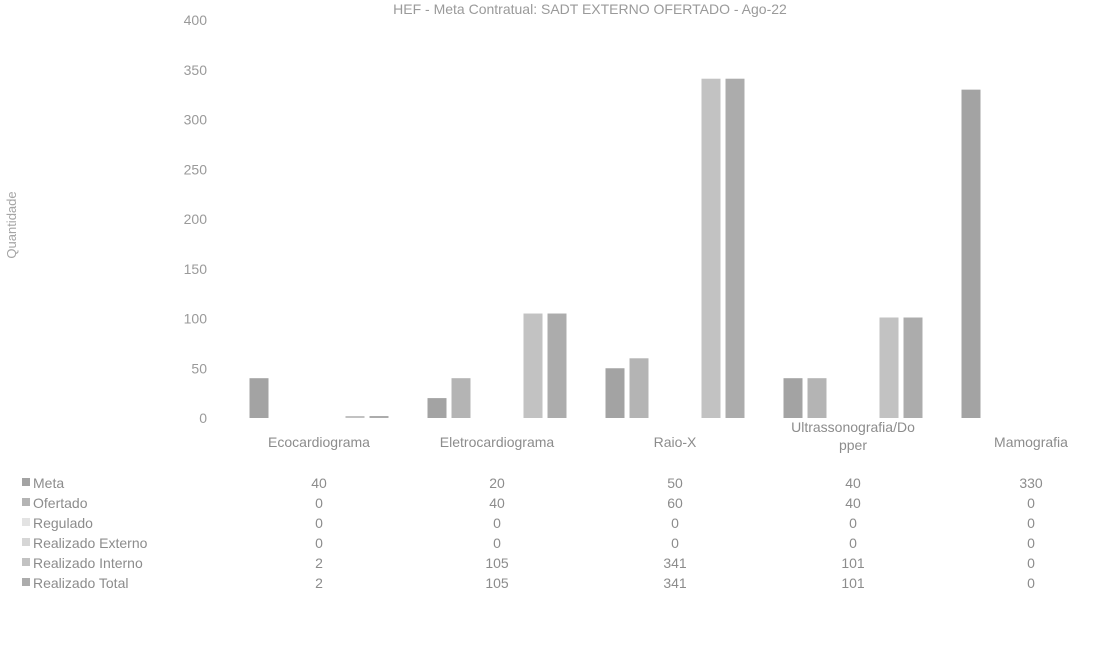 This screenshot has height=648, width=1120. Describe the element at coordinates (528, 583) in the screenshot. I see `table-row: Realizado Total 2 105 341 101 0` at that location.